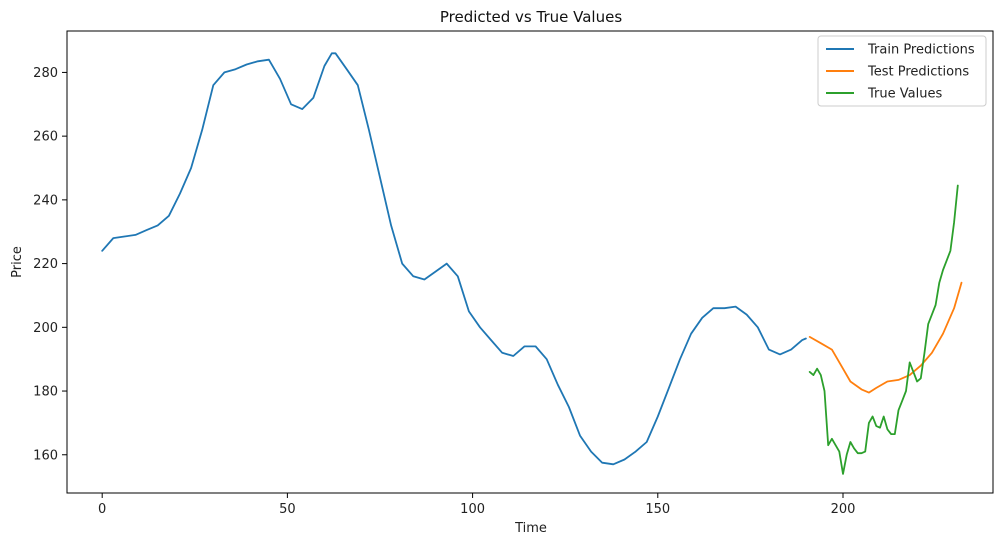 The width and height of the screenshot is (1005, 545). What do you see at coordinates (531, 17) in the screenshot?
I see `chart-title: Predicted vs True Values` at bounding box center [531, 17].